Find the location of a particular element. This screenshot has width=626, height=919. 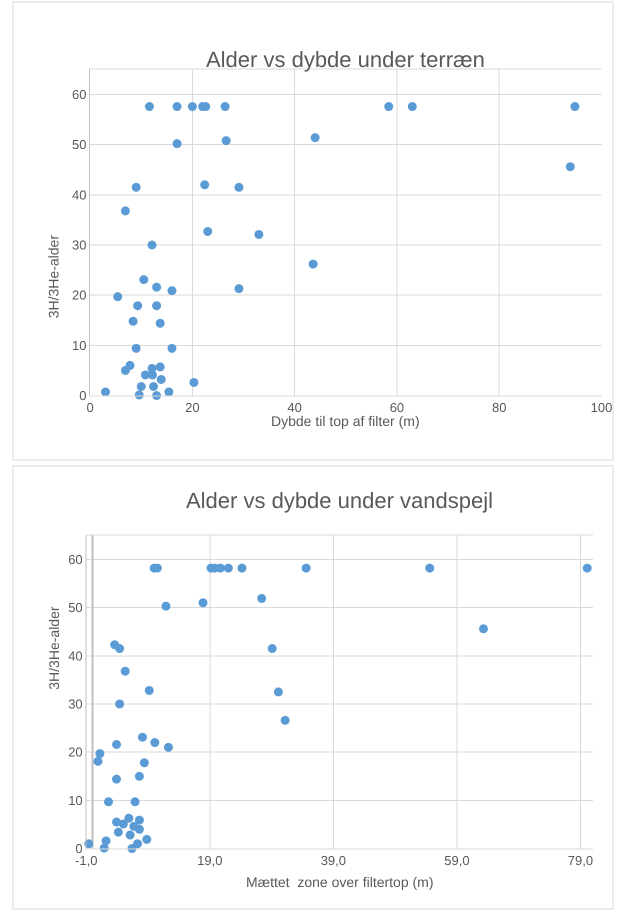

x-tick-label: 20 is located at coordinates (192, 408).